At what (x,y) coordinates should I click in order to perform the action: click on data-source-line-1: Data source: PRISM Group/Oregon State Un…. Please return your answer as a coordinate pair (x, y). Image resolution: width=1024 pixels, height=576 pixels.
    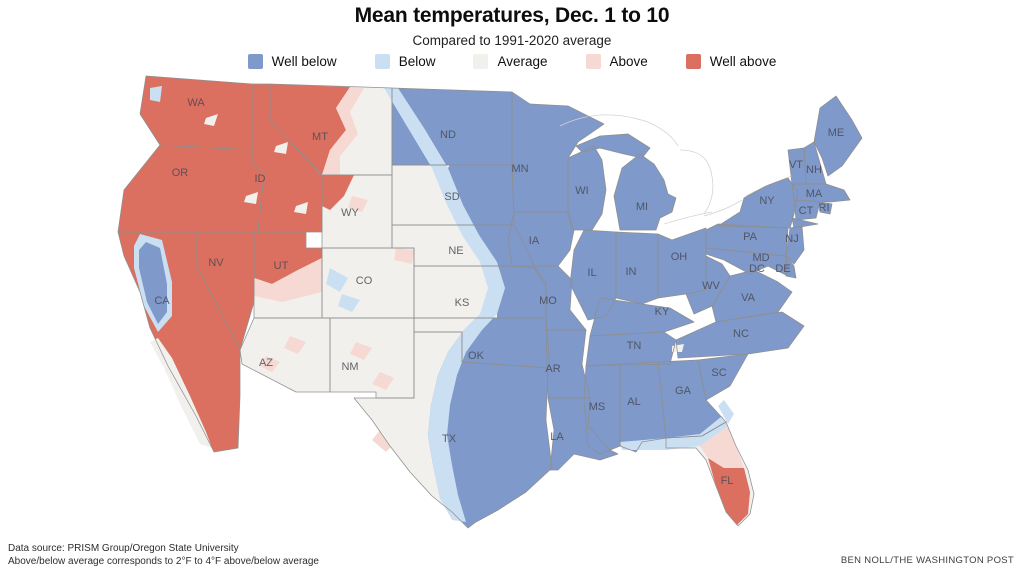
    Looking at the image, I should click on (123, 548).